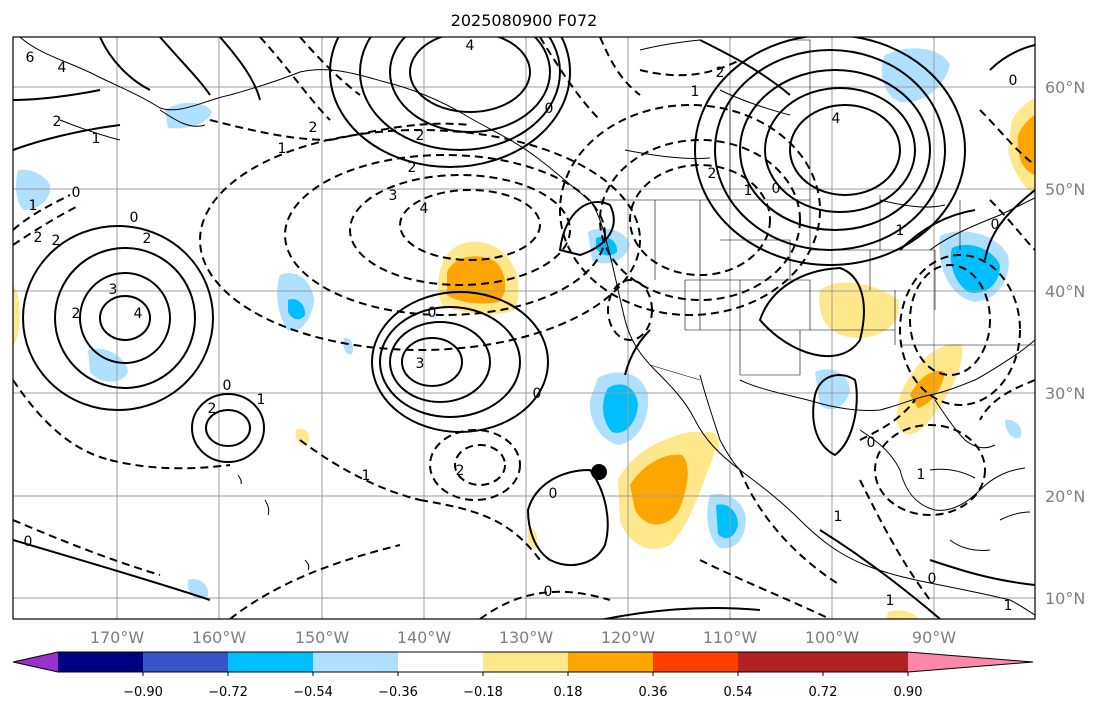 The image size is (1105, 712). Describe the element at coordinates (398, 692) in the screenshot. I see `colorbar-tick-label: −0.36` at that location.